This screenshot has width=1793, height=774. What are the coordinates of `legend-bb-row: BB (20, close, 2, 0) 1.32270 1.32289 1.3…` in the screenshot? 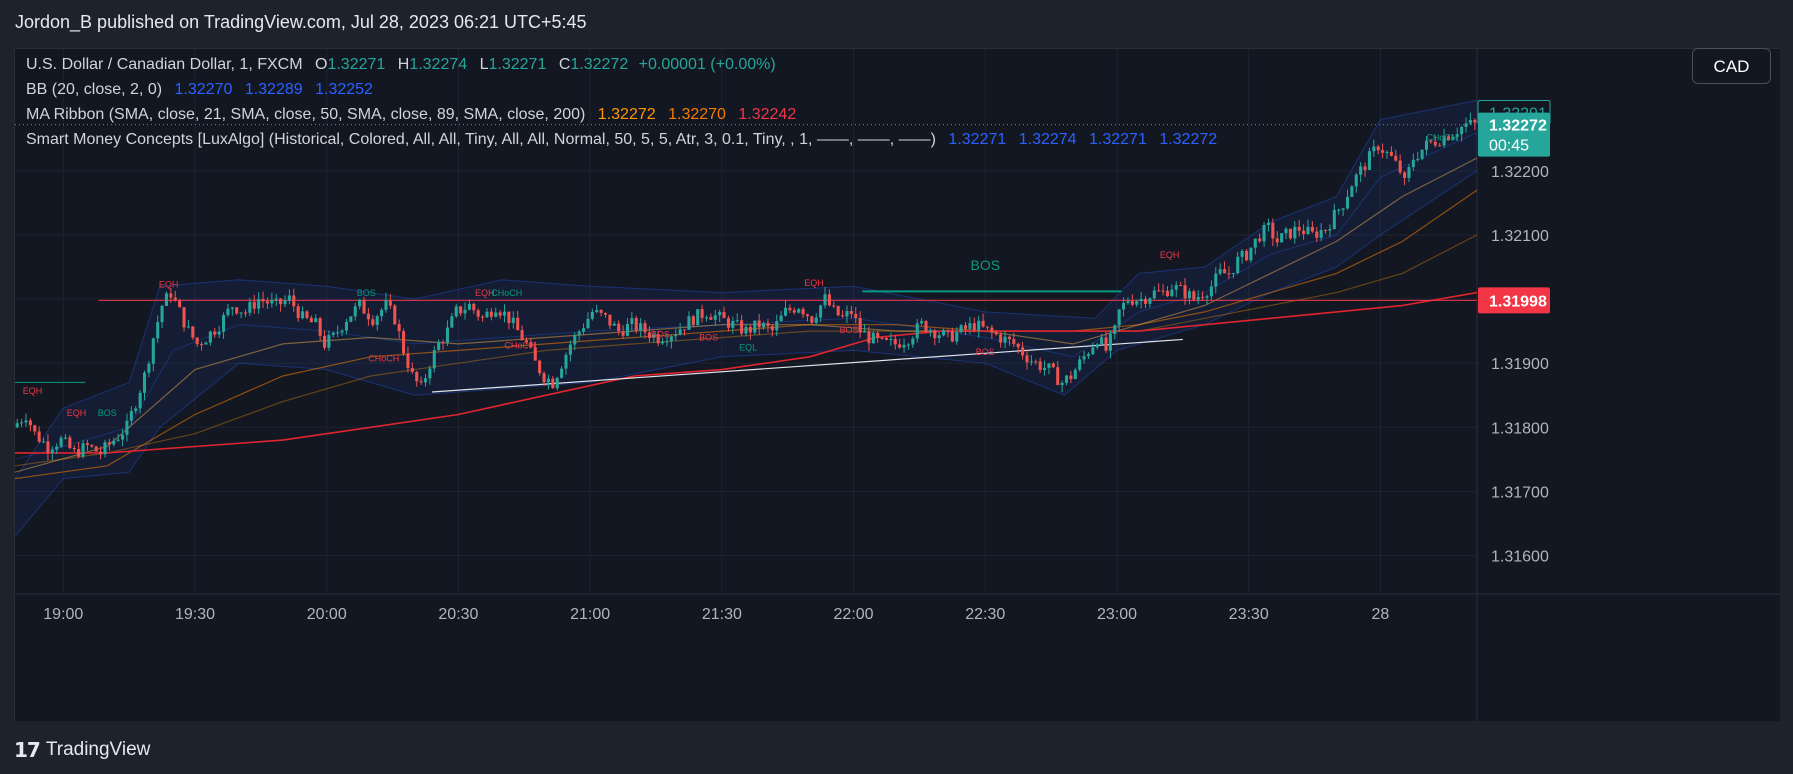 It's located at (621, 89).